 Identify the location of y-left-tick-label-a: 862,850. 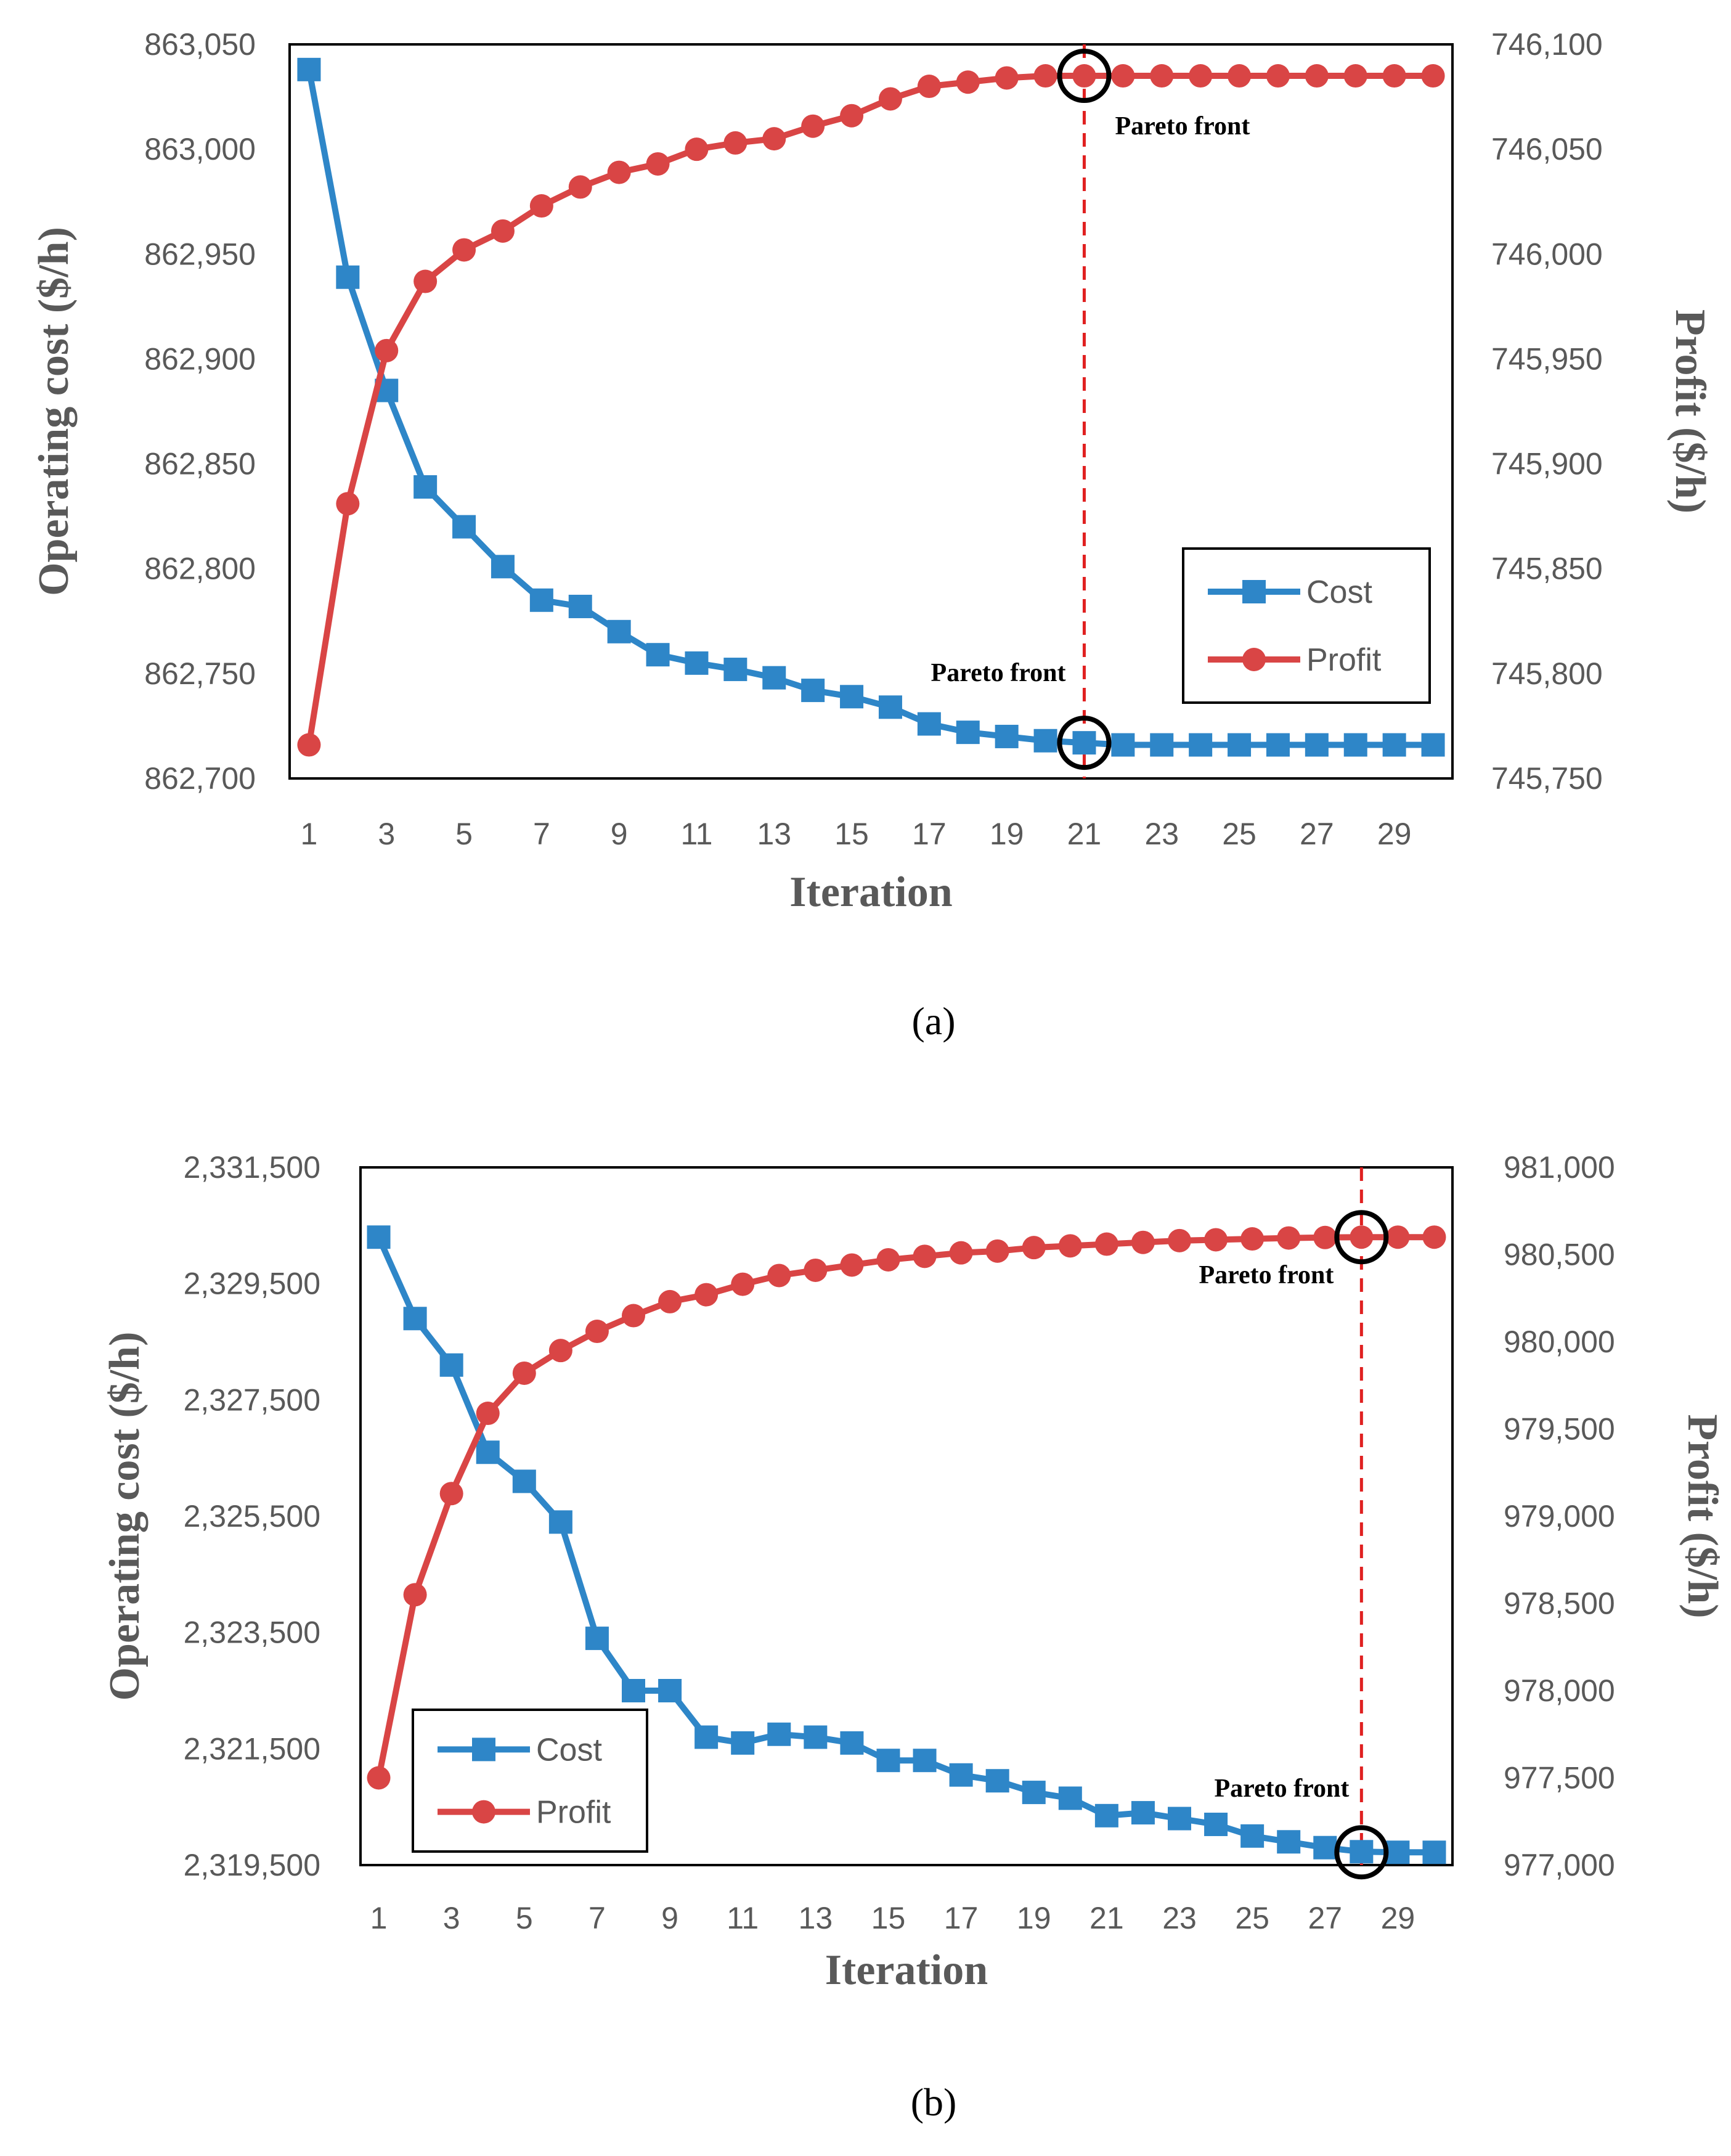
(200, 464).